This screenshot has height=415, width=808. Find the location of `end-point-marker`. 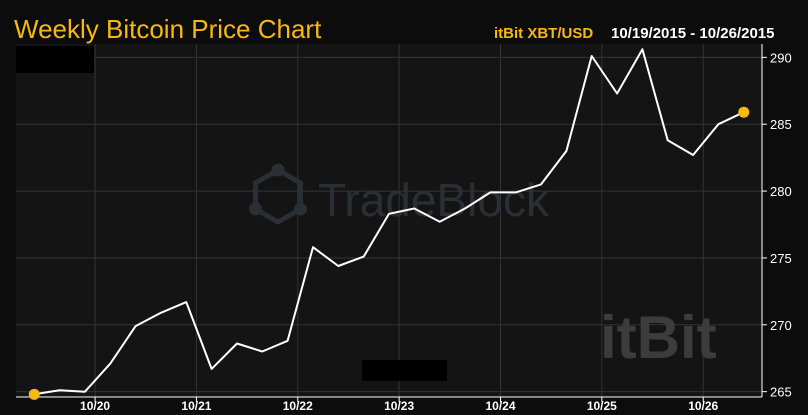

end-point-marker is located at coordinates (744, 112).